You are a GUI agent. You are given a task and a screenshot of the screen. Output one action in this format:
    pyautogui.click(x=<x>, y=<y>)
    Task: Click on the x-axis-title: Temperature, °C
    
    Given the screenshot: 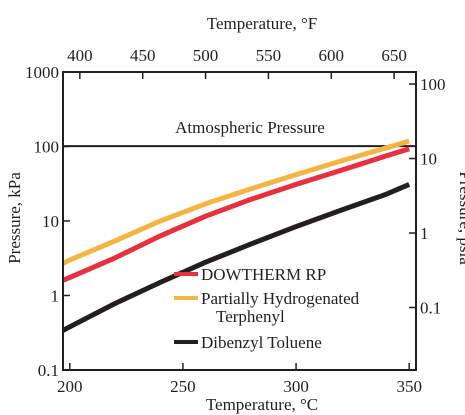 What is the action you would take?
    pyautogui.click(x=262, y=404)
    